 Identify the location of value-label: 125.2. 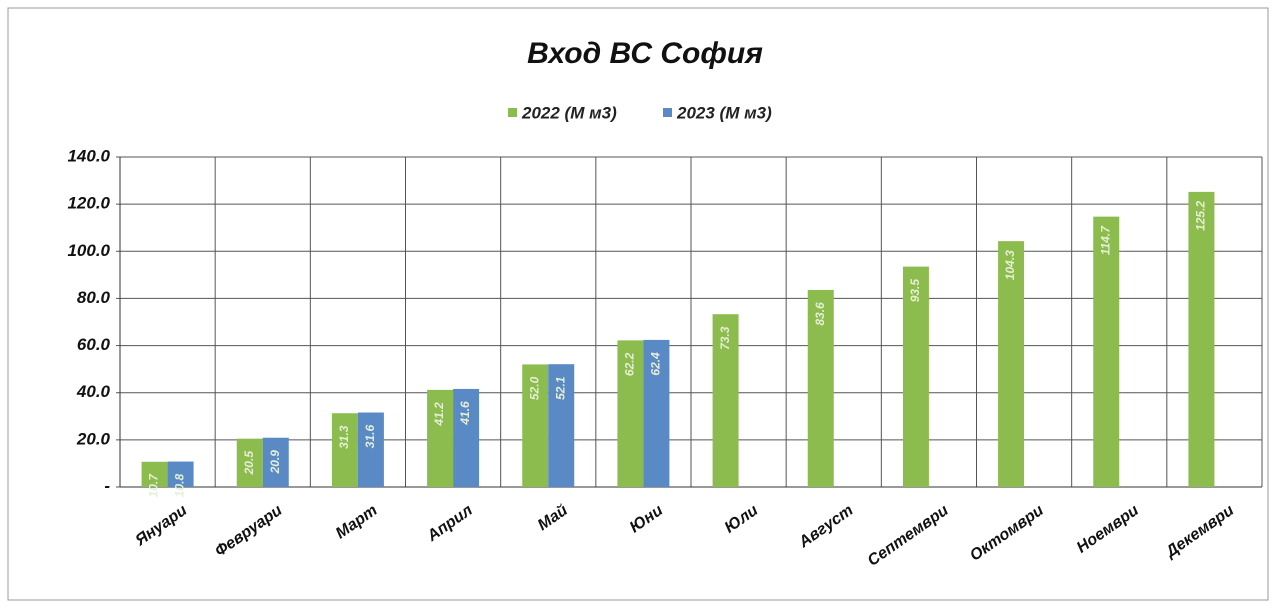
(1201, 216).